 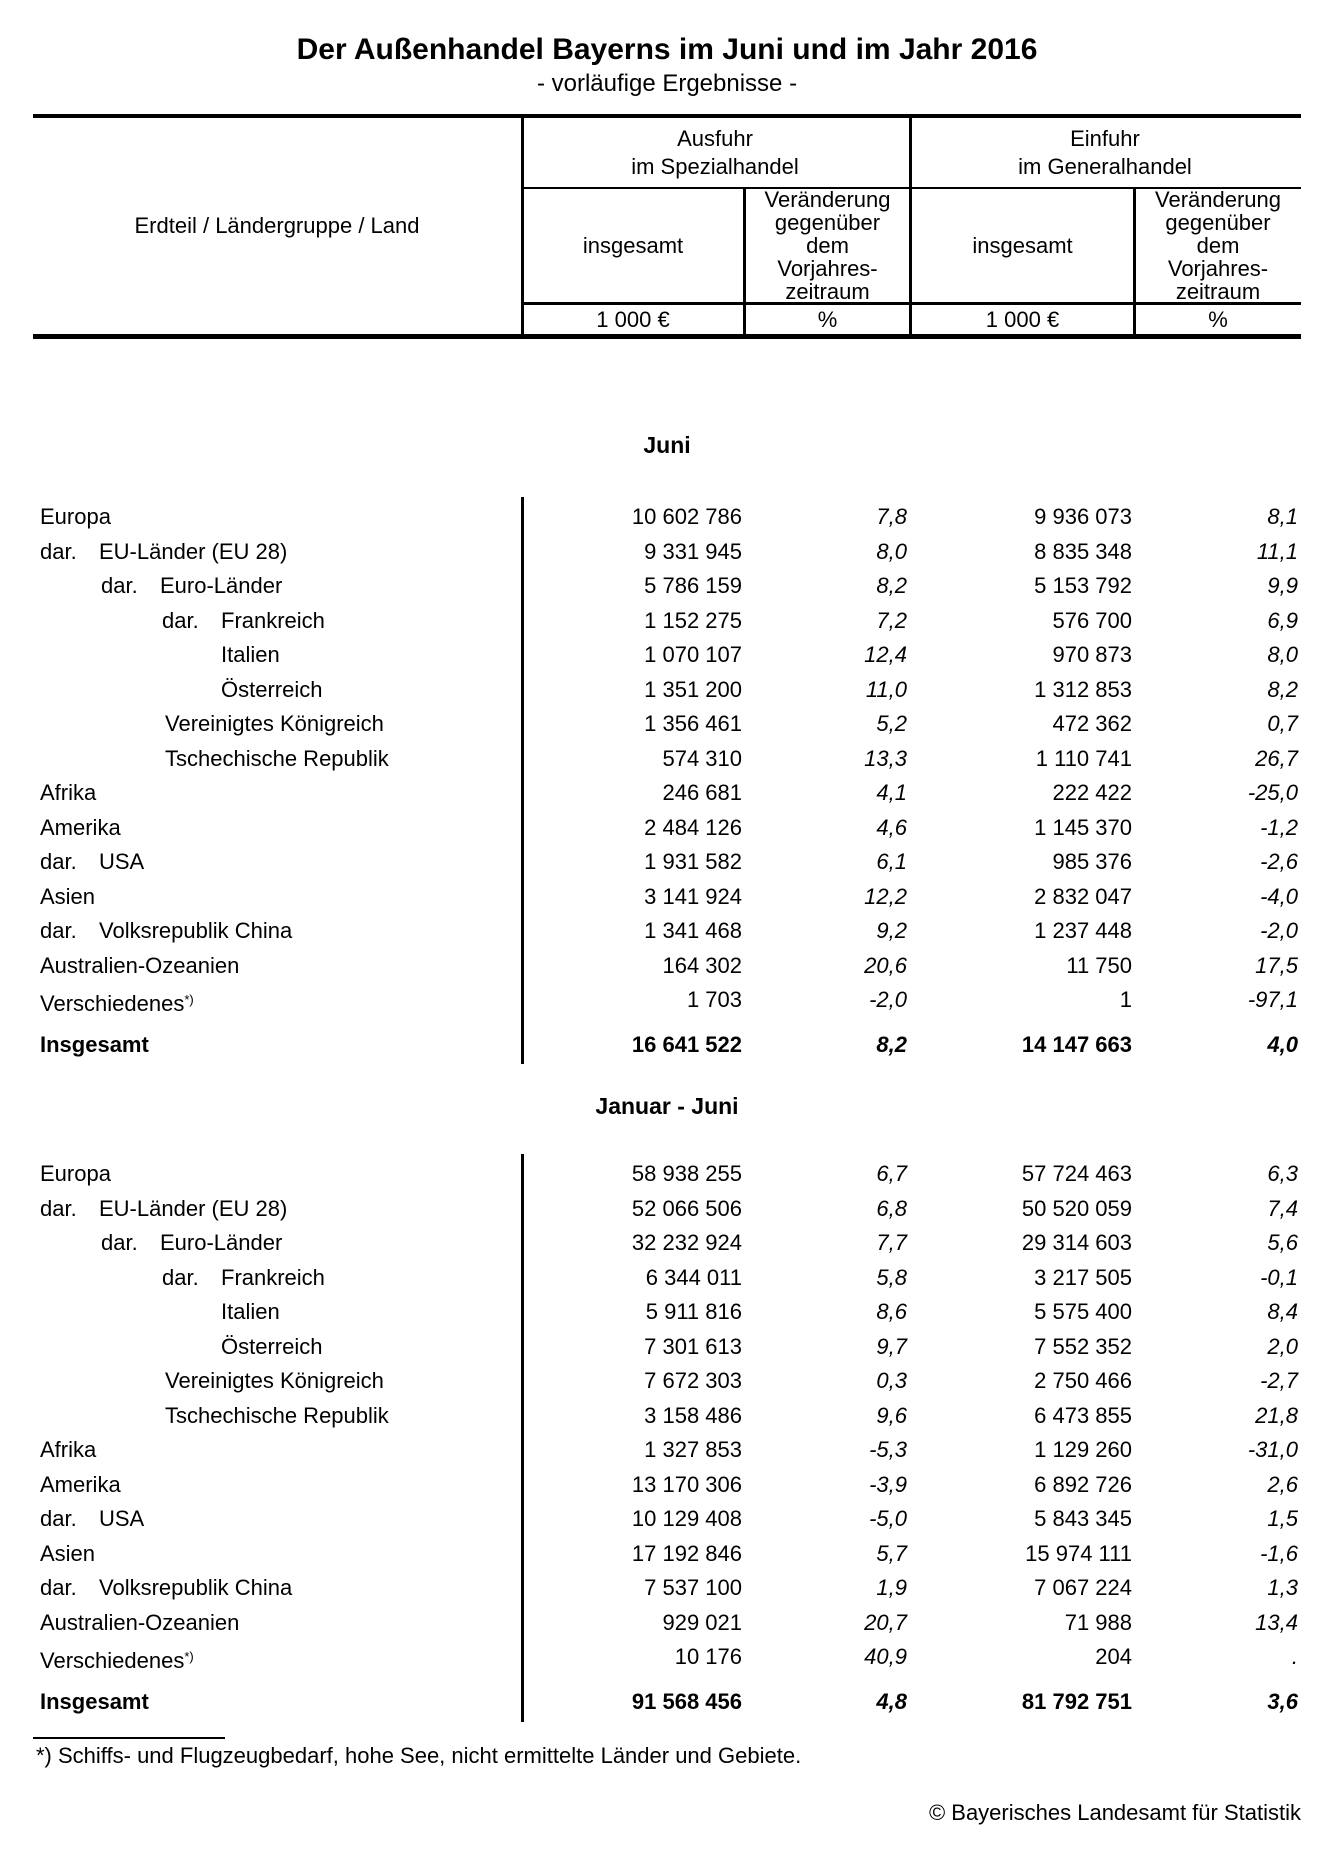 What do you see at coordinates (196, 1587) in the screenshot?
I see `row-label-text: Volksrepublik China` at bounding box center [196, 1587].